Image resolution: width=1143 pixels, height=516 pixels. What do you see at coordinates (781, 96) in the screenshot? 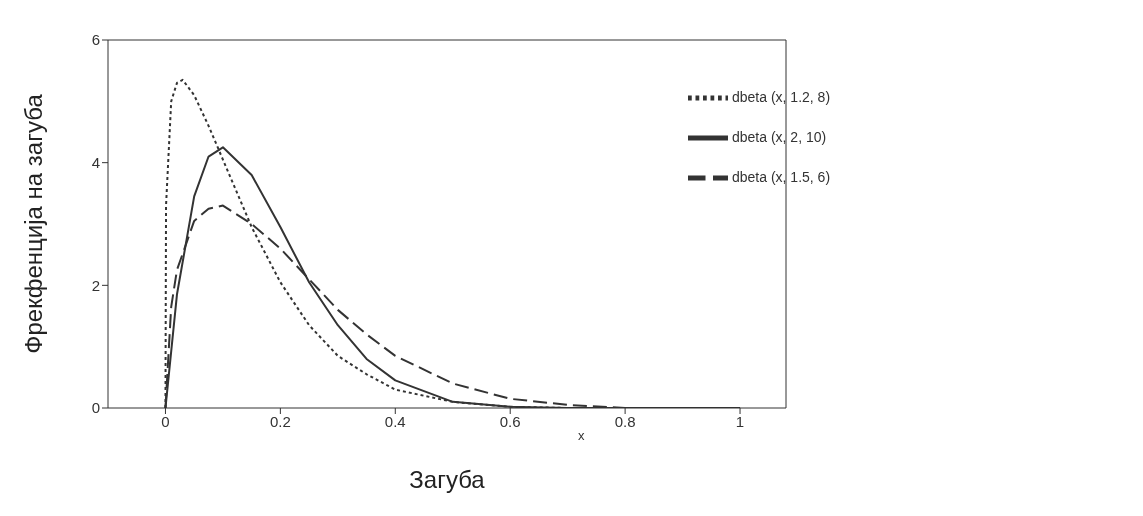
I see `legend-label: dbeta (x, 1.2, 8)` at bounding box center [781, 96].